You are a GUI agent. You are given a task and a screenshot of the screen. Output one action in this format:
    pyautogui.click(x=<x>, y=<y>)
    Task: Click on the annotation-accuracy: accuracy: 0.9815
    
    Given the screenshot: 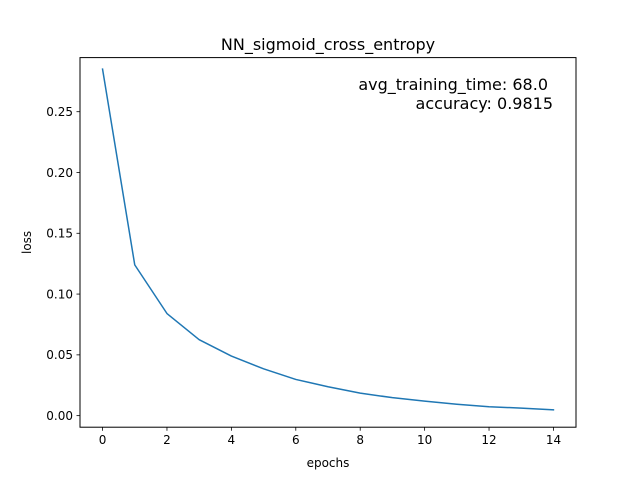 What is the action you would take?
    pyautogui.click(x=484, y=103)
    